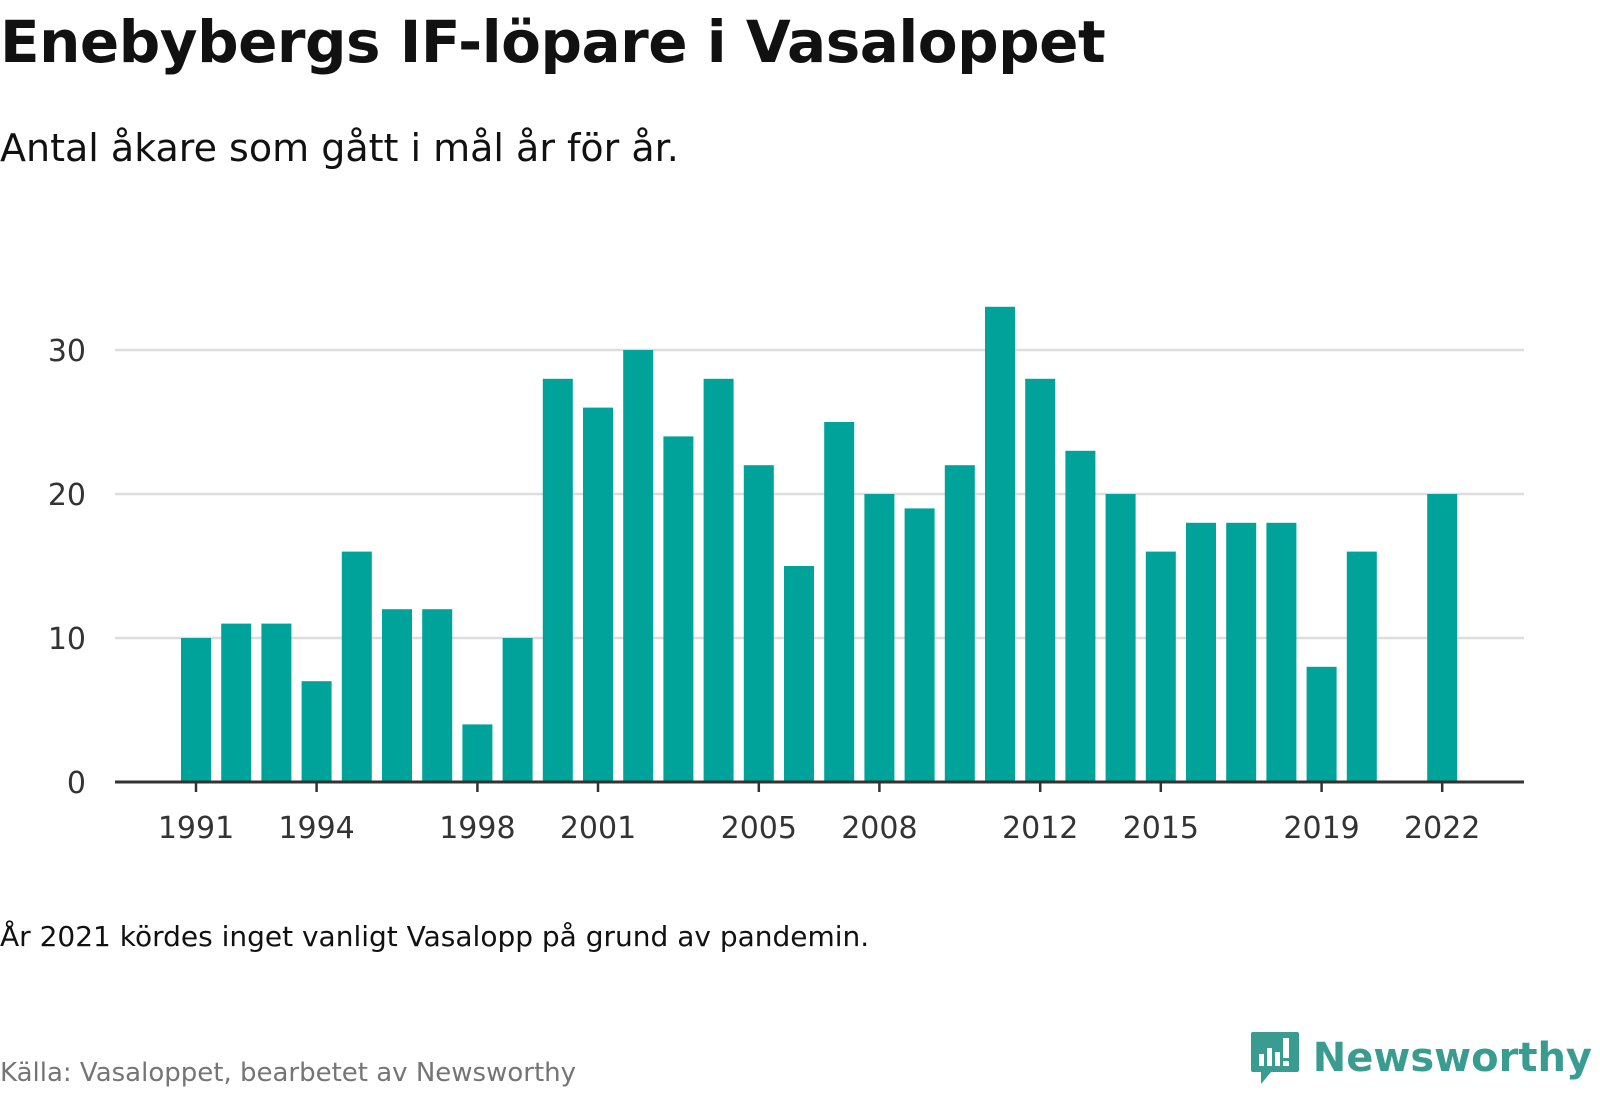 This screenshot has height=1100, width=1600. I want to click on y-tick-label: 20, so click(67, 495).